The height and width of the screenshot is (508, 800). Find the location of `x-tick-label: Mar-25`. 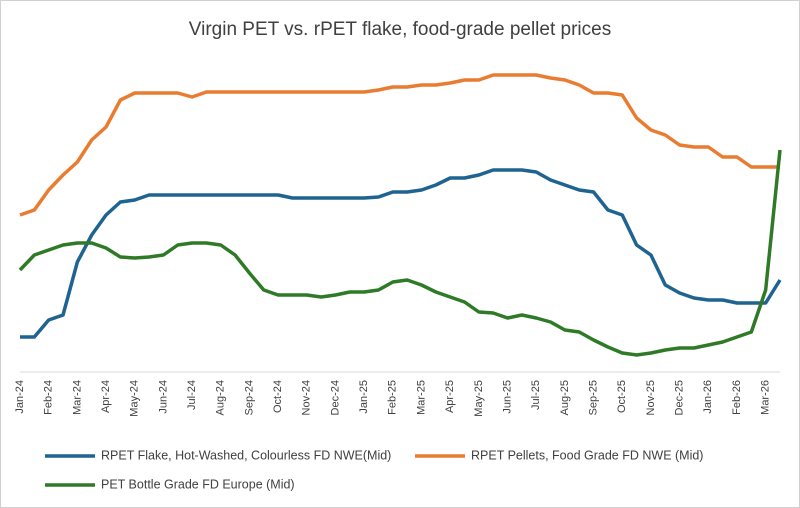

x-tick-label: Mar-25 is located at coordinates (421, 397).